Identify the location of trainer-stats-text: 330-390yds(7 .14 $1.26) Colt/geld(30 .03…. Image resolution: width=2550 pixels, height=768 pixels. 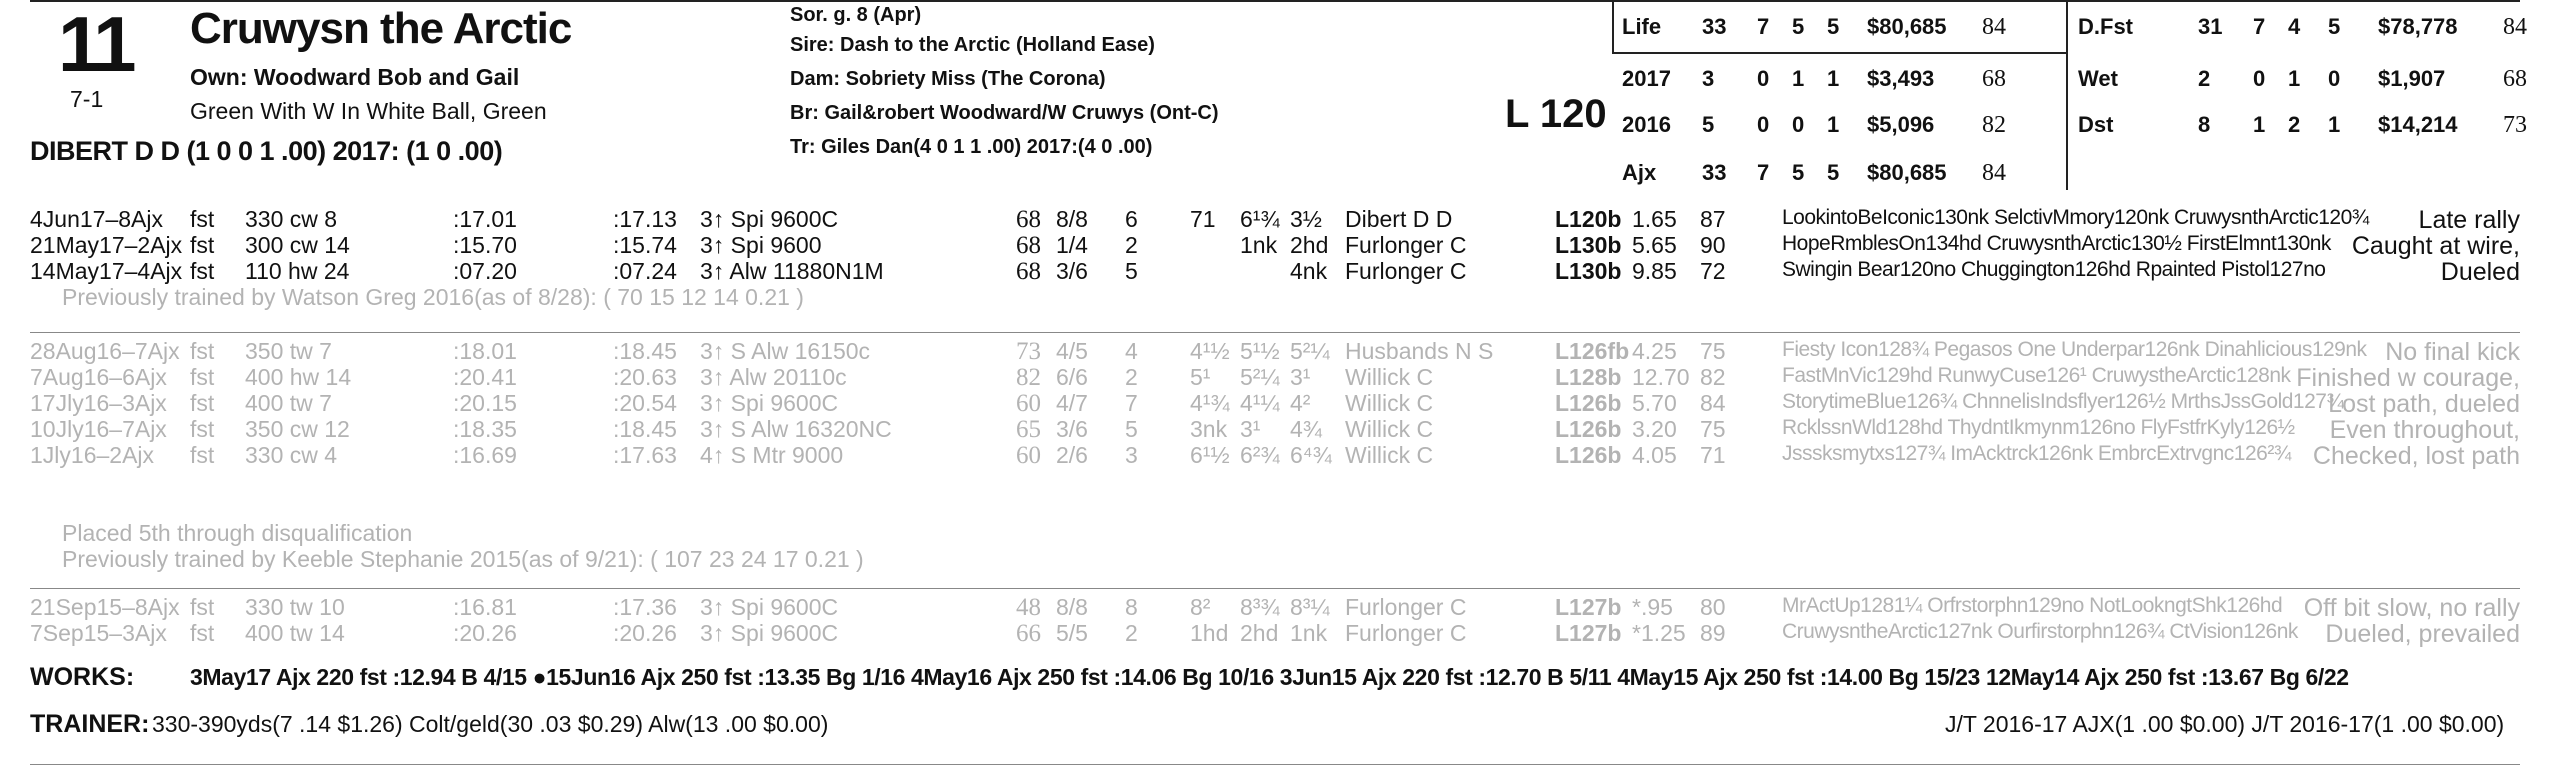
(490, 724).